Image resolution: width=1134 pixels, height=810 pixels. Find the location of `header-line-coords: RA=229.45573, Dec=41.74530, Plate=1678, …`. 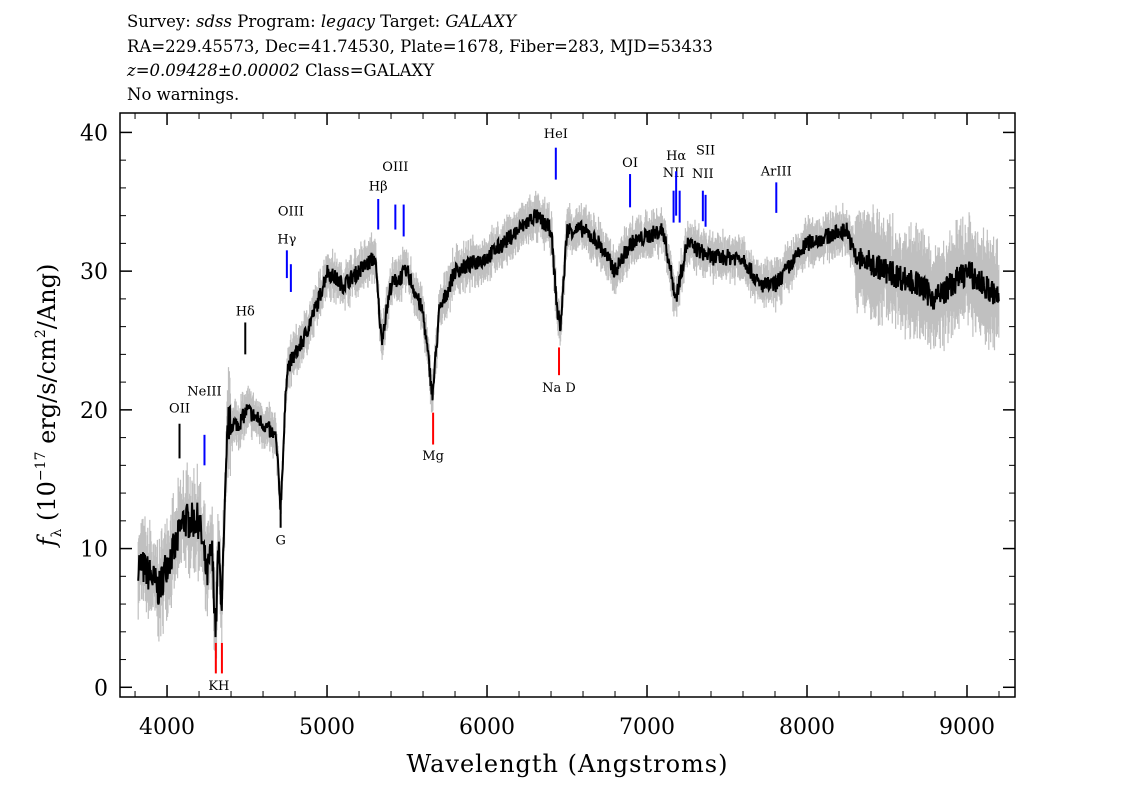

header-line-coords: RA=229.45573, Dec=41.74530, Plate=1678, … is located at coordinates (420, 46).